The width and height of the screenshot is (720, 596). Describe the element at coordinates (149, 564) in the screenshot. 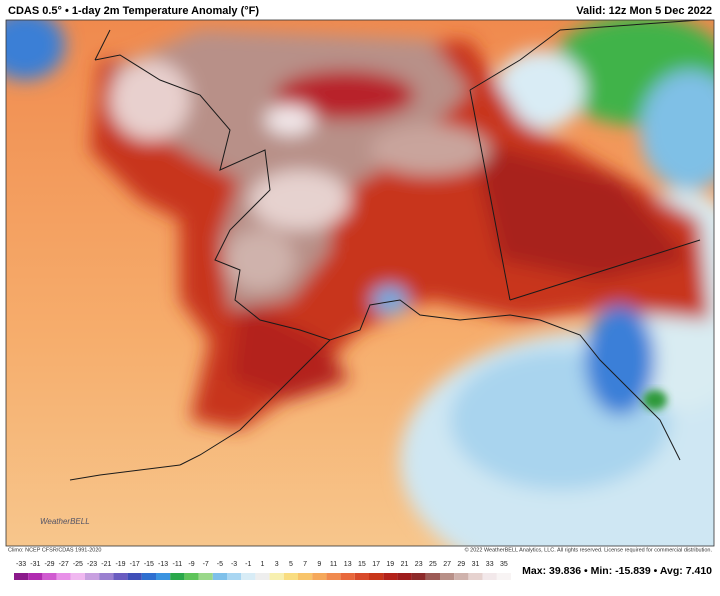

I see `colorbar-label: -15` at that location.